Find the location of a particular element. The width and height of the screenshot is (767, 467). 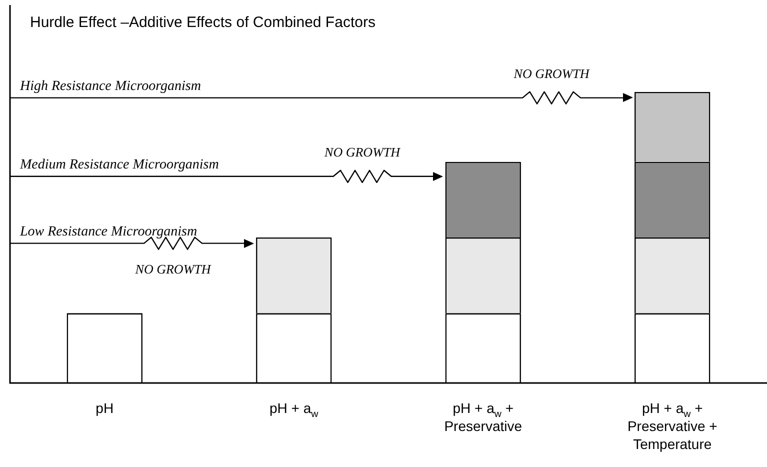

ref-line-label: Low Resistance Microorganism is located at coordinates (108, 232).